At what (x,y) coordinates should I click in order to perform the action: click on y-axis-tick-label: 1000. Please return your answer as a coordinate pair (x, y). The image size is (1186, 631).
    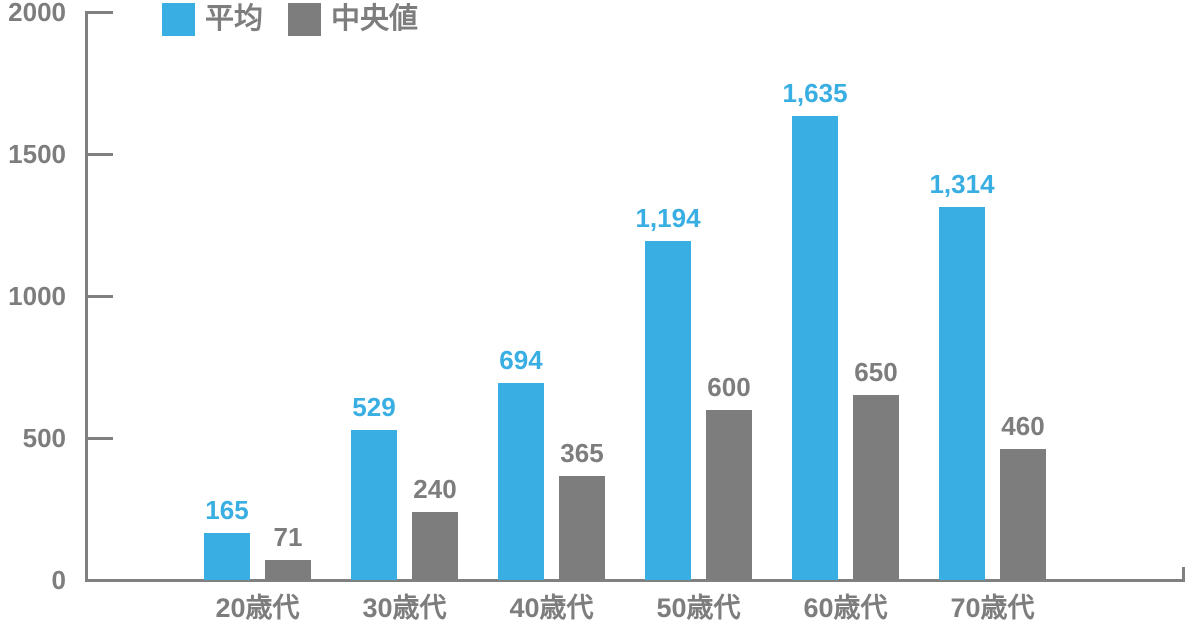
    Looking at the image, I should click on (37, 296).